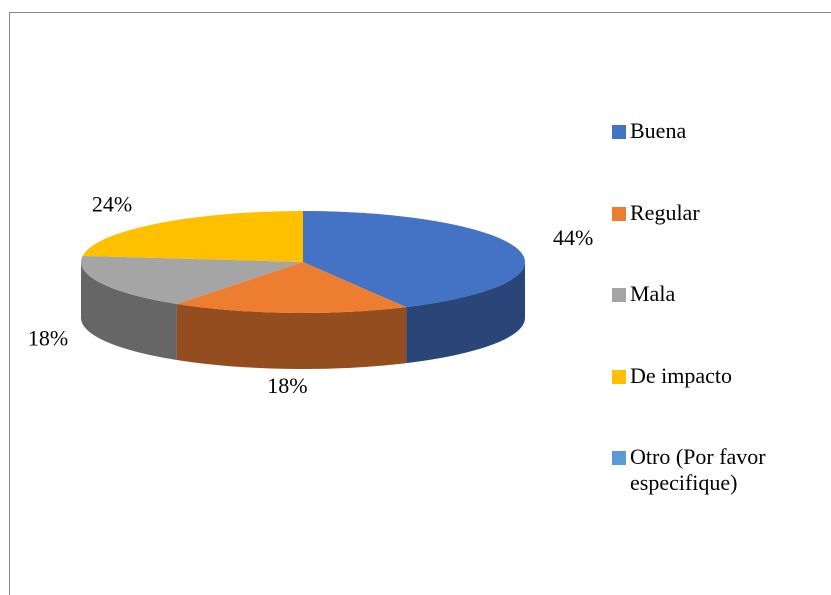 This screenshot has height=595, width=831. I want to click on legend-entry: Otro (Por favor especifique), so click(712, 485).